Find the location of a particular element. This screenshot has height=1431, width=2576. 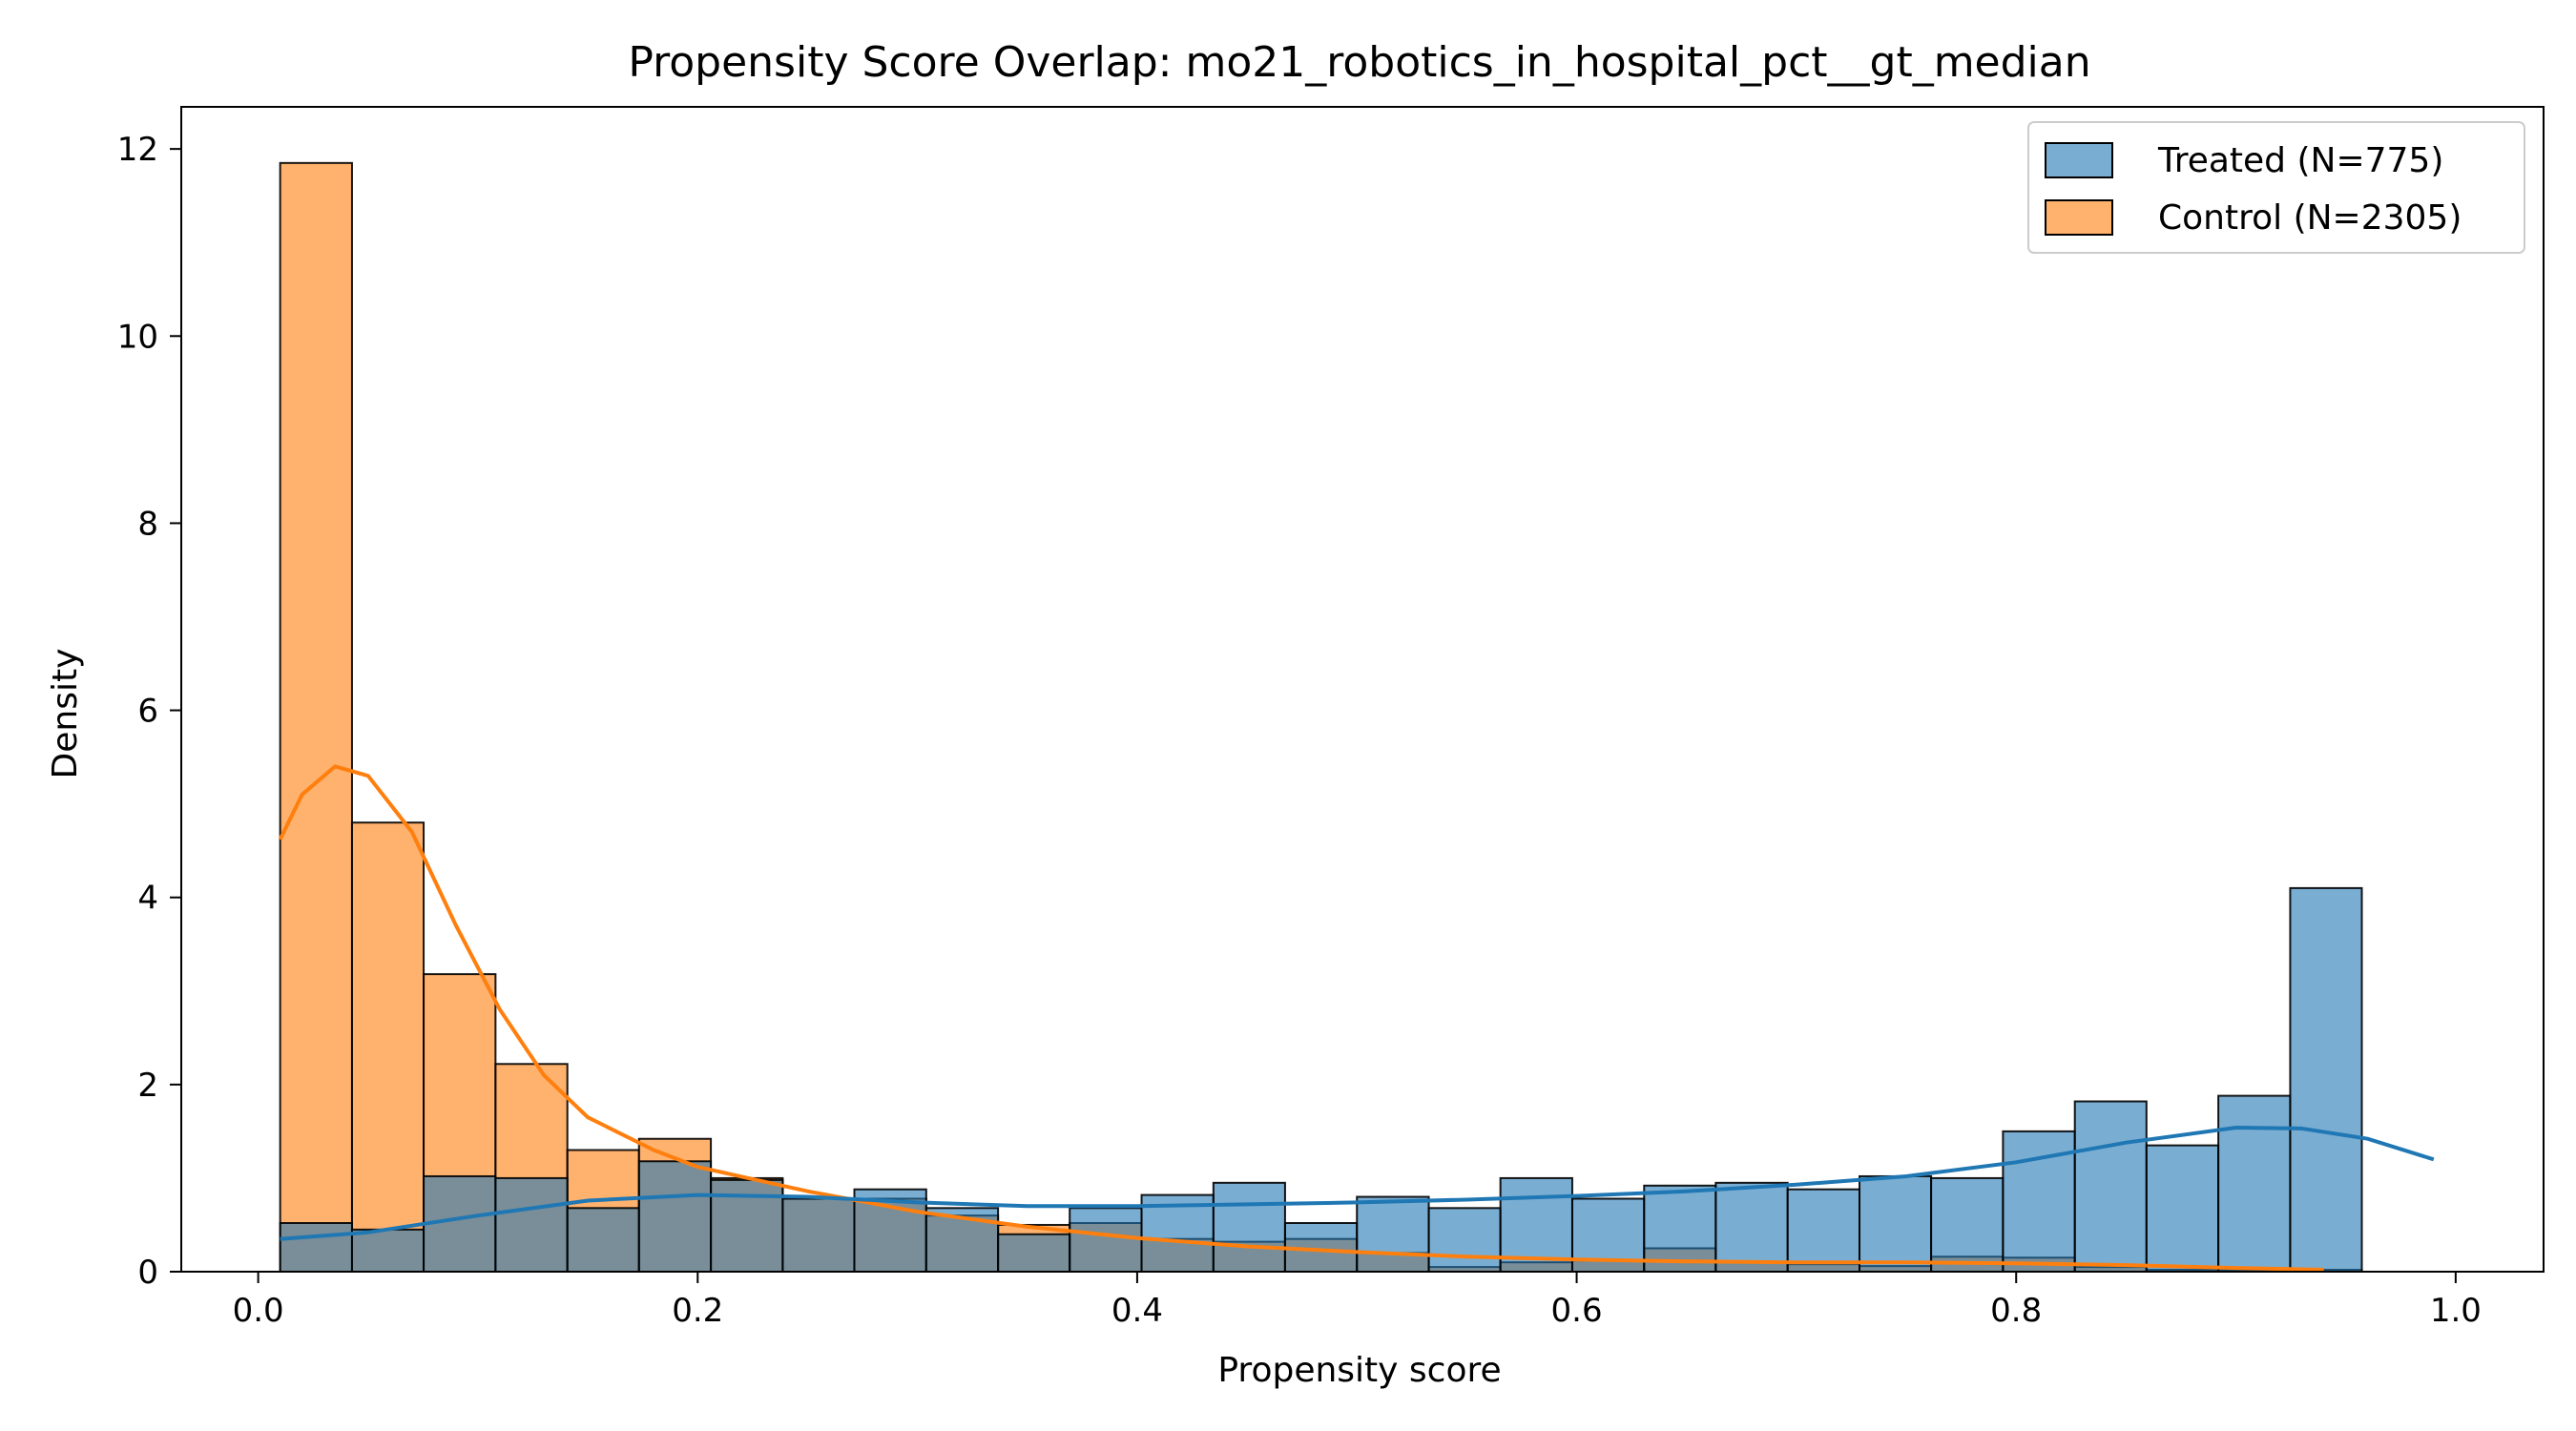

x-tick-label-5: 1.0 is located at coordinates (2456, 1311).